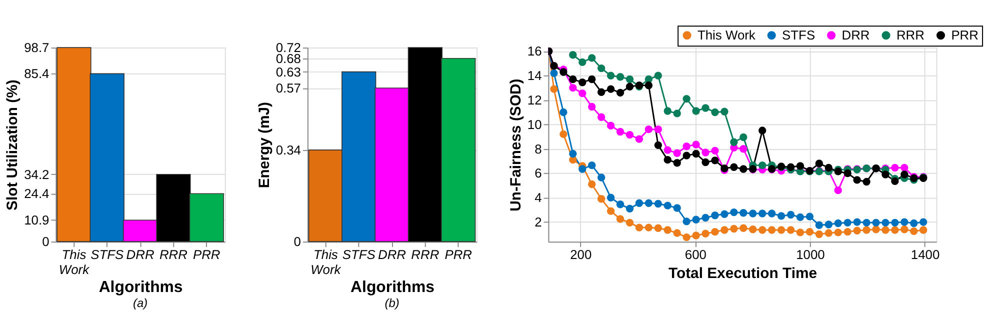 This screenshot has height=325, width=989. I want to click on x-tick-label: STFS, so click(107, 254).